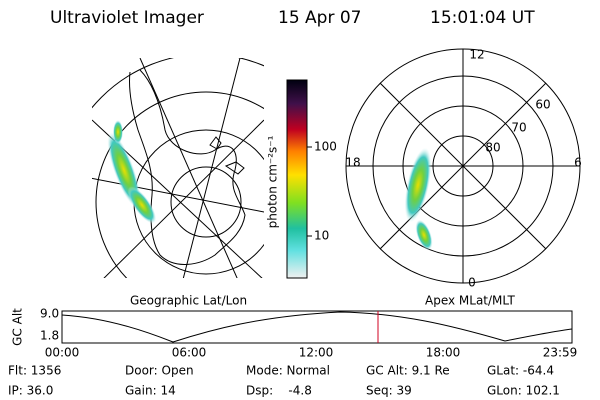  Describe the element at coordinates (523, 391) in the screenshot. I see `footer-field: GLon: 102.1` at that location.